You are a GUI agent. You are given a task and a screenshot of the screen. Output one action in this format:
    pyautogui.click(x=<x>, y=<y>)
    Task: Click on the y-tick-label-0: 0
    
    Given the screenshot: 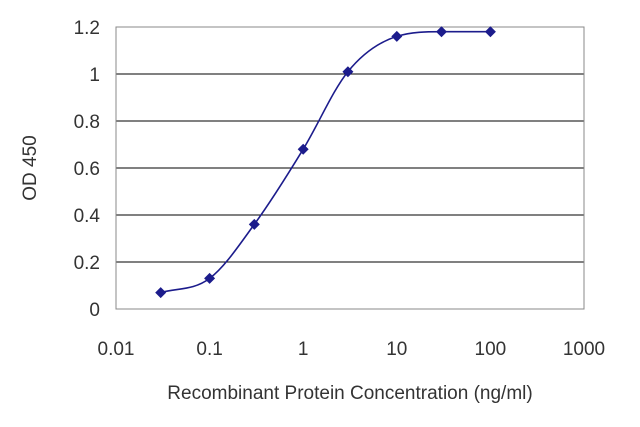 What is the action you would take?
    pyautogui.click(x=94, y=310)
    